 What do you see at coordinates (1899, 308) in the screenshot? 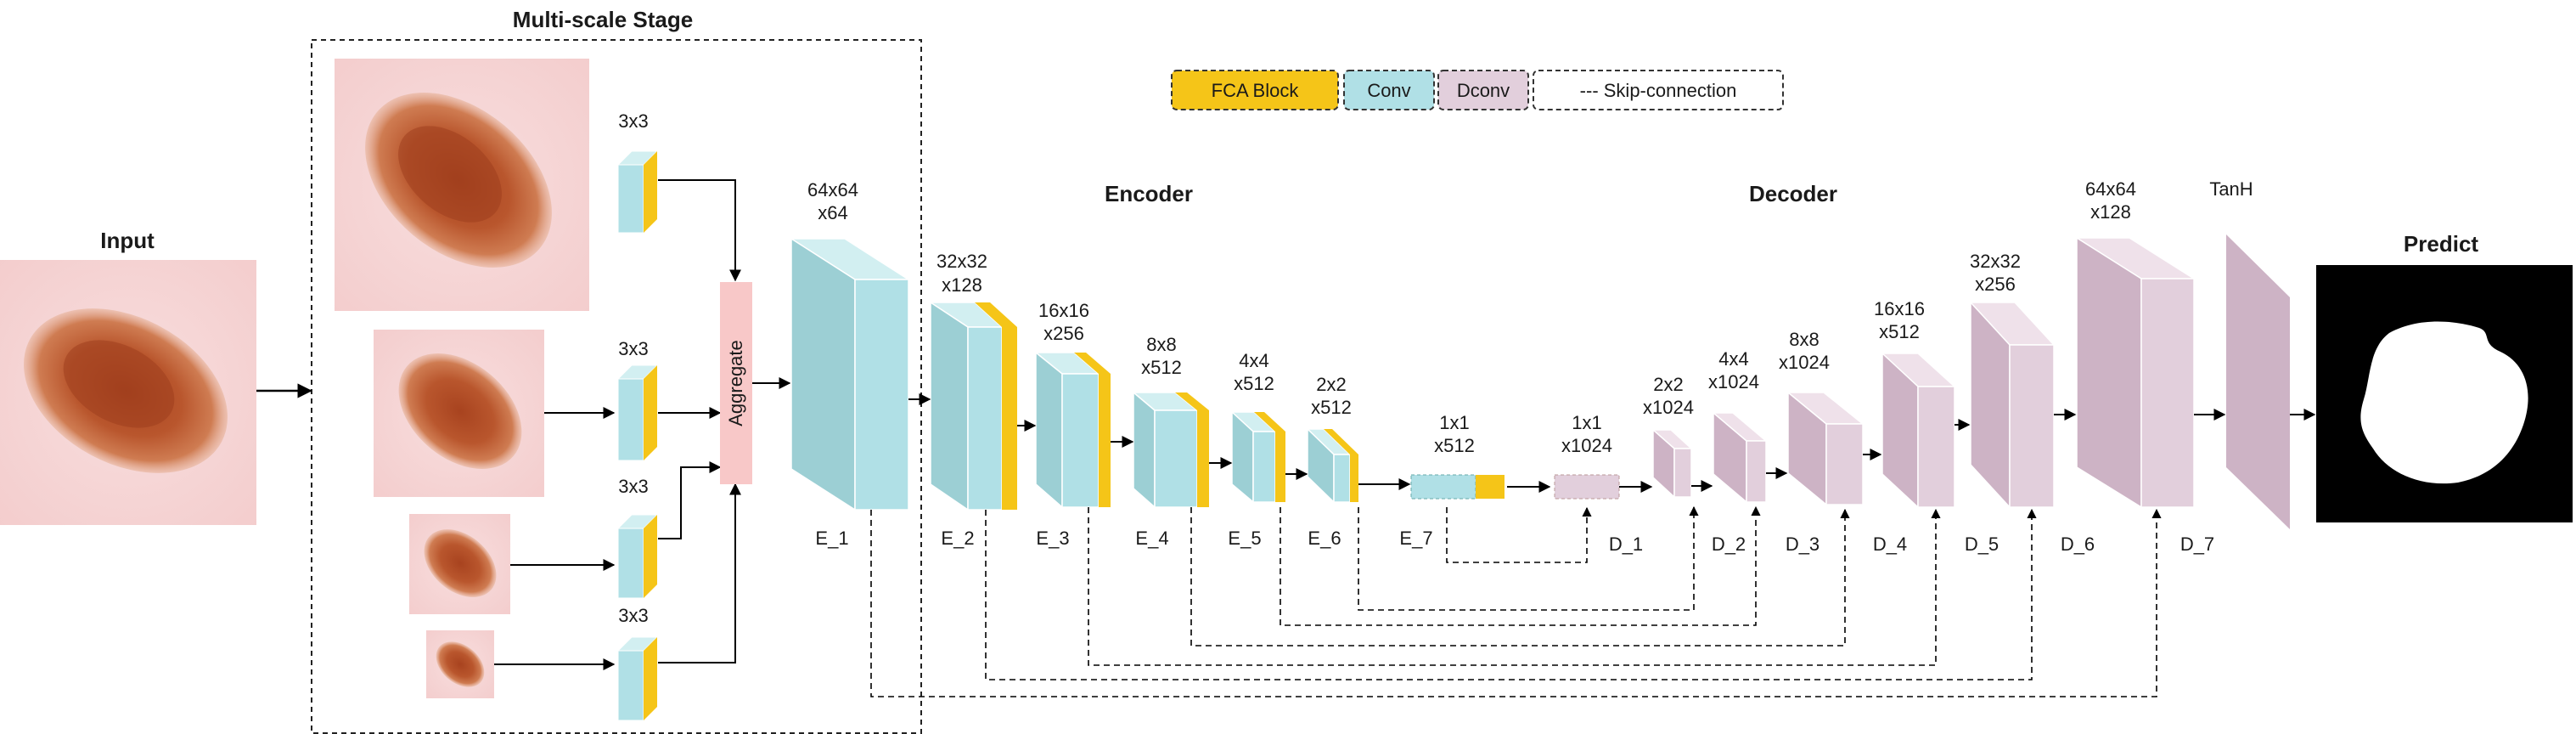
I see `d5-size-1: 16x16` at bounding box center [1899, 308].